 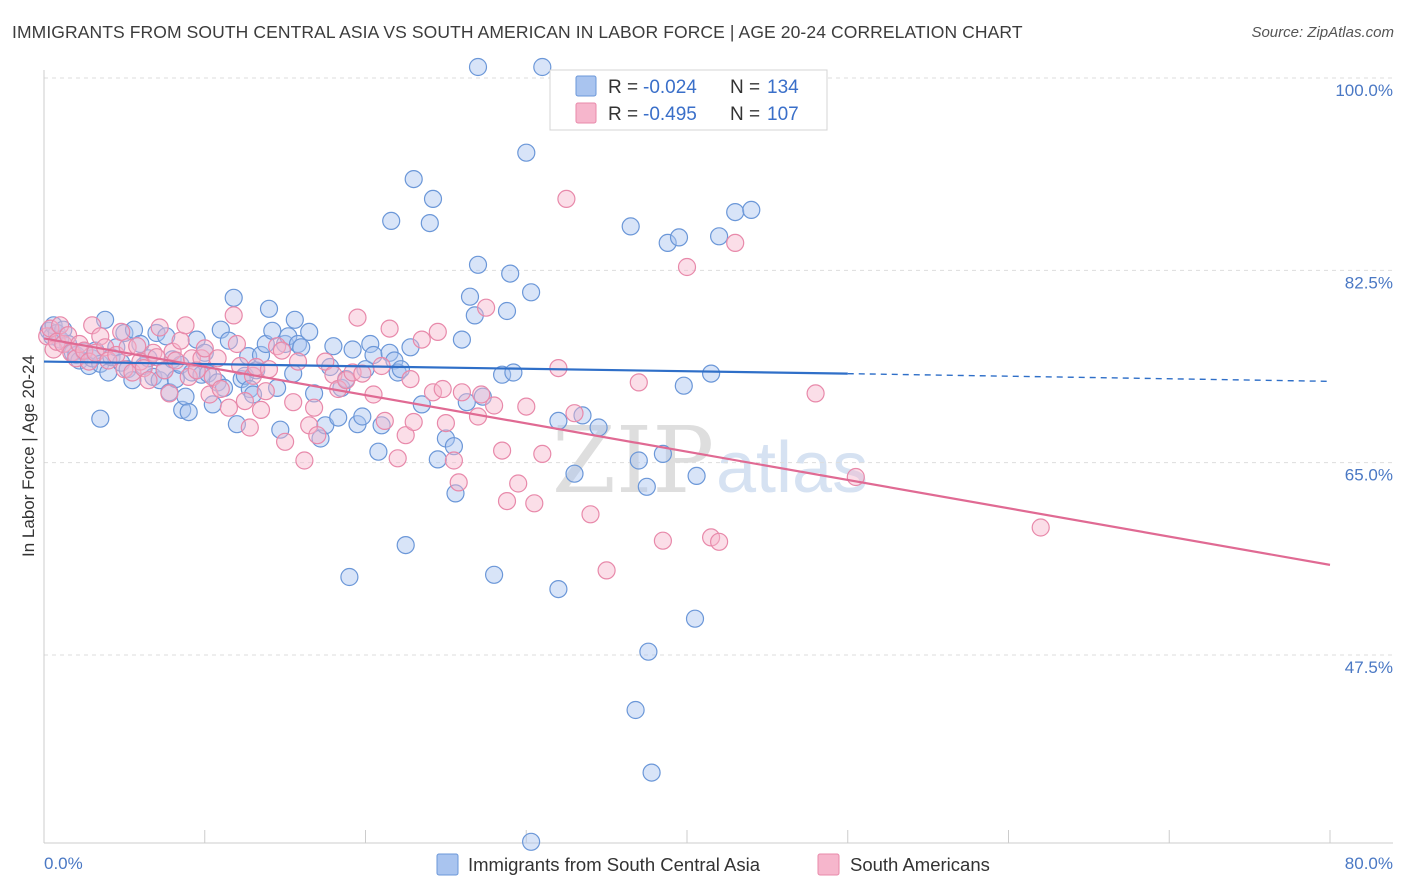 What do you see at coordinates (1364, 379) in the screenshot?
I see `y-tick-labels: 47.5% 65.0% 82.5% 100.0%` at bounding box center [1364, 379].